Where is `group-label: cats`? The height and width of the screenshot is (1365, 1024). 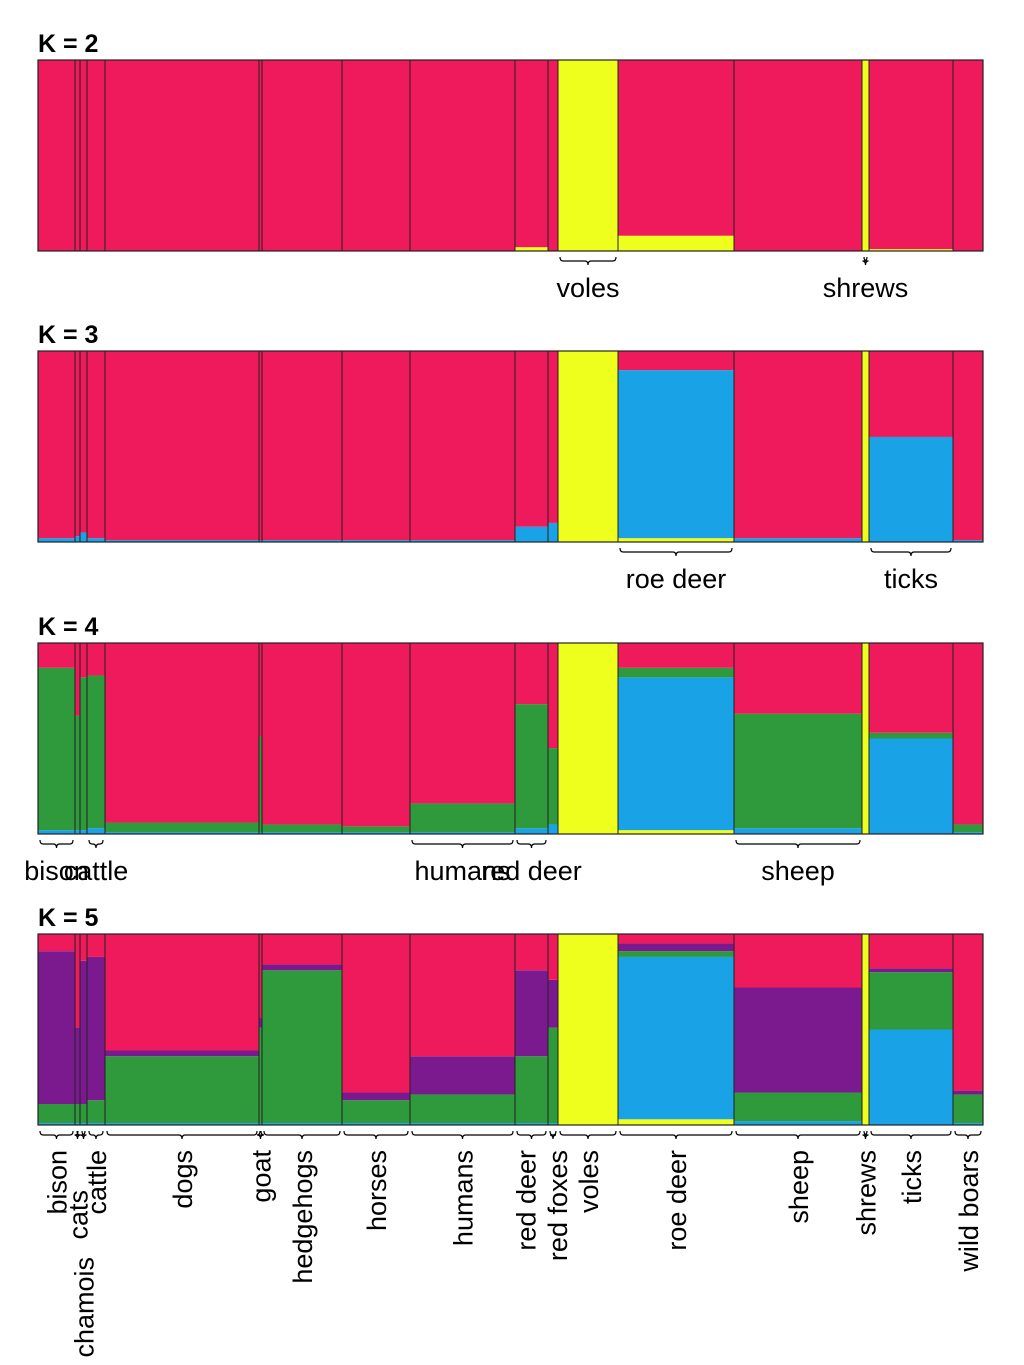
group-label: cats is located at coordinates (79, 1215).